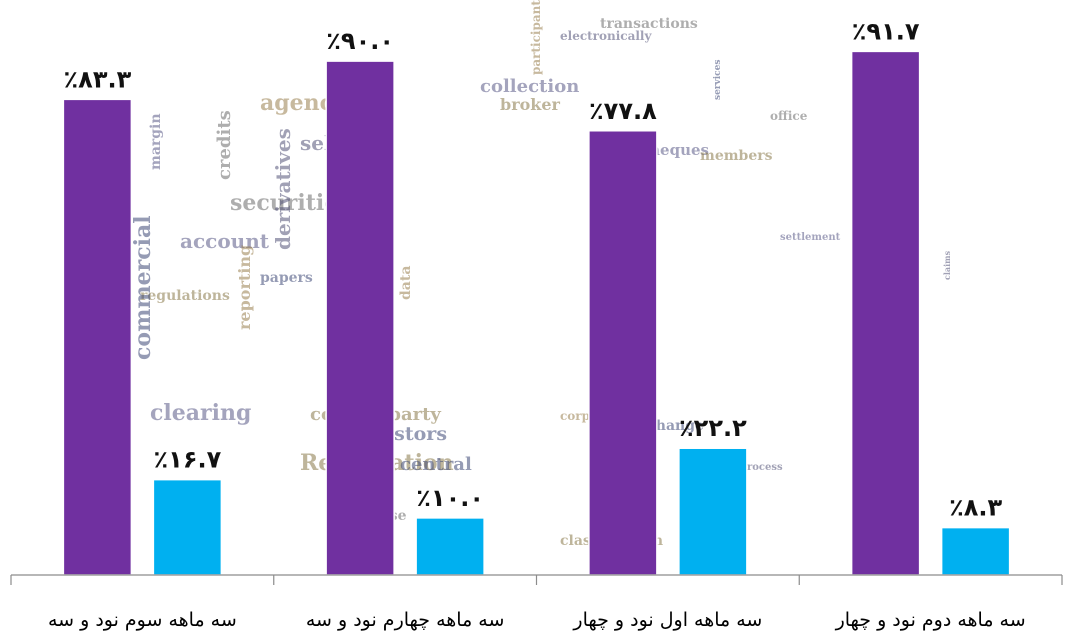  I want to click on wordcloud-word: credits, so click(224, 145).